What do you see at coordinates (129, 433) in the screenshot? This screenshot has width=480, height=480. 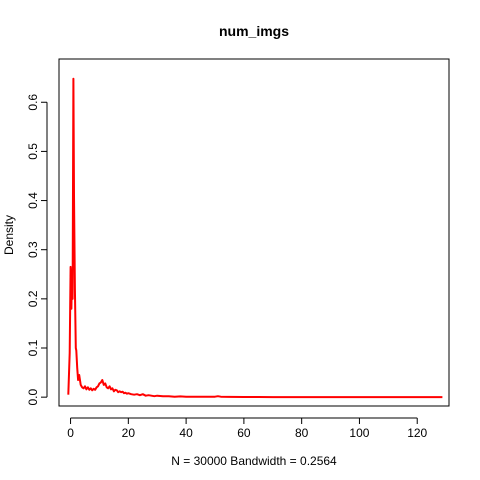 I see `x-tick-label: 20` at bounding box center [129, 433].